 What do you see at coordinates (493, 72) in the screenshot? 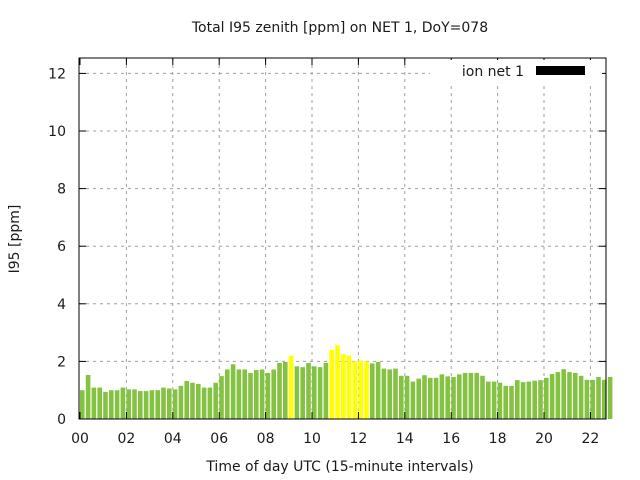
I see `legend-label: ion net 1` at bounding box center [493, 72].